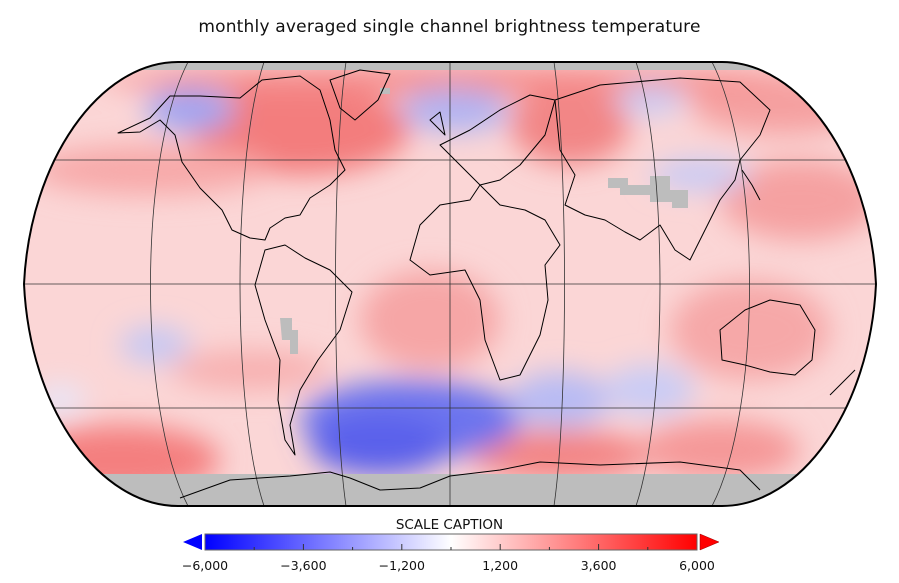 This screenshot has width=899, height=583. What do you see at coordinates (648, 192) in the screenshot?
I see `missing-data-tibet` at bounding box center [648, 192].